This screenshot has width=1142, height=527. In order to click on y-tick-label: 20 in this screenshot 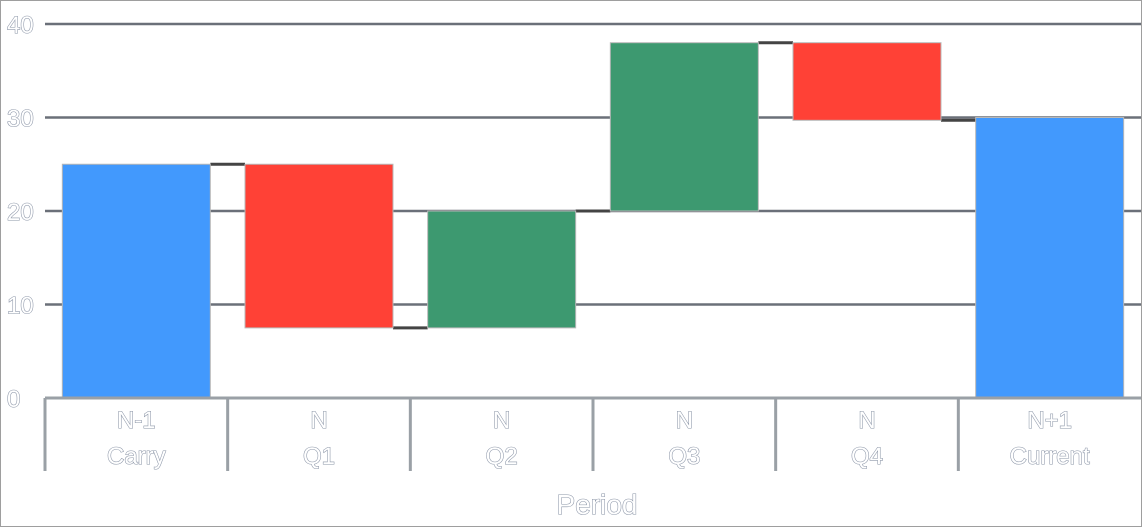, I will do `click(20, 212)`.